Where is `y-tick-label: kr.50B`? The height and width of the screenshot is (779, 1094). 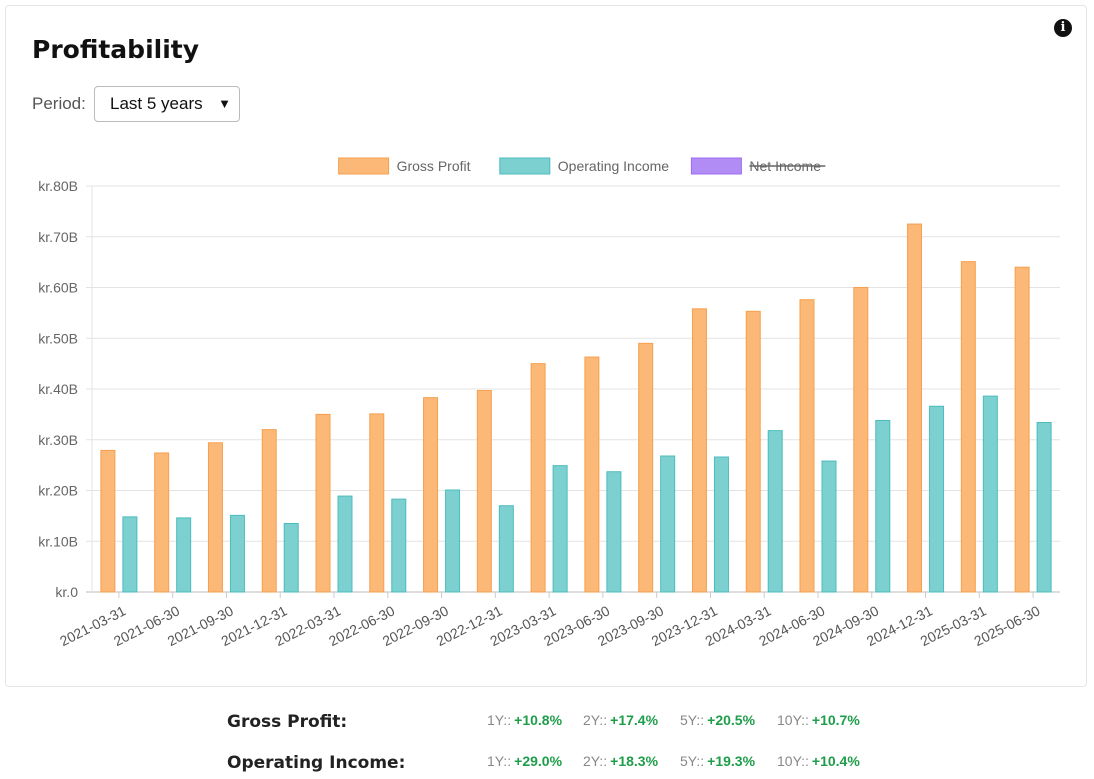 y-tick-label: kr.50B is located at coordinates (58, 338).